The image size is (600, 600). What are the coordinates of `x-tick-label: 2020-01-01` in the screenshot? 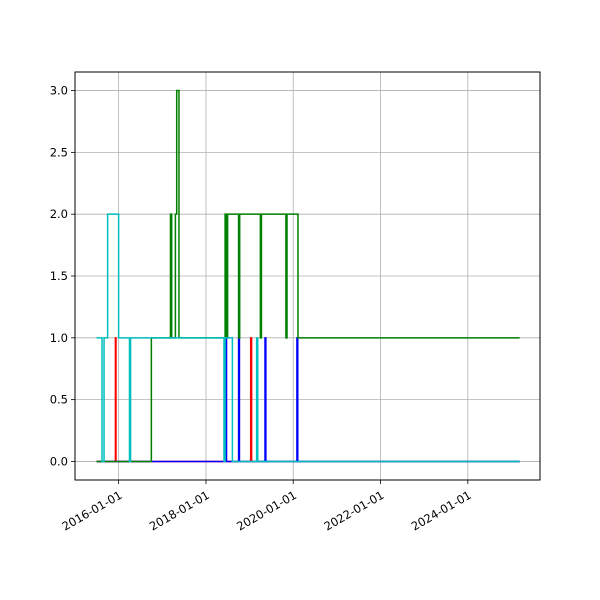 It's located at (266, 511).